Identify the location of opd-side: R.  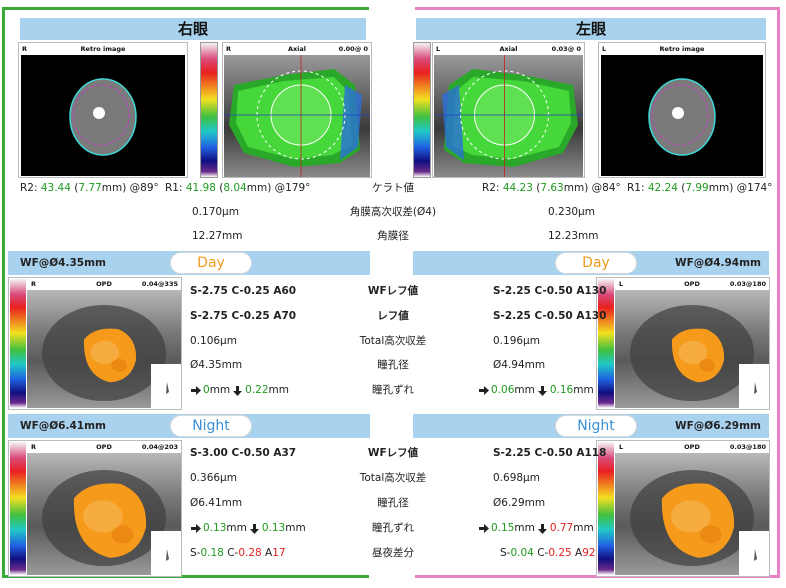
(34, 447).